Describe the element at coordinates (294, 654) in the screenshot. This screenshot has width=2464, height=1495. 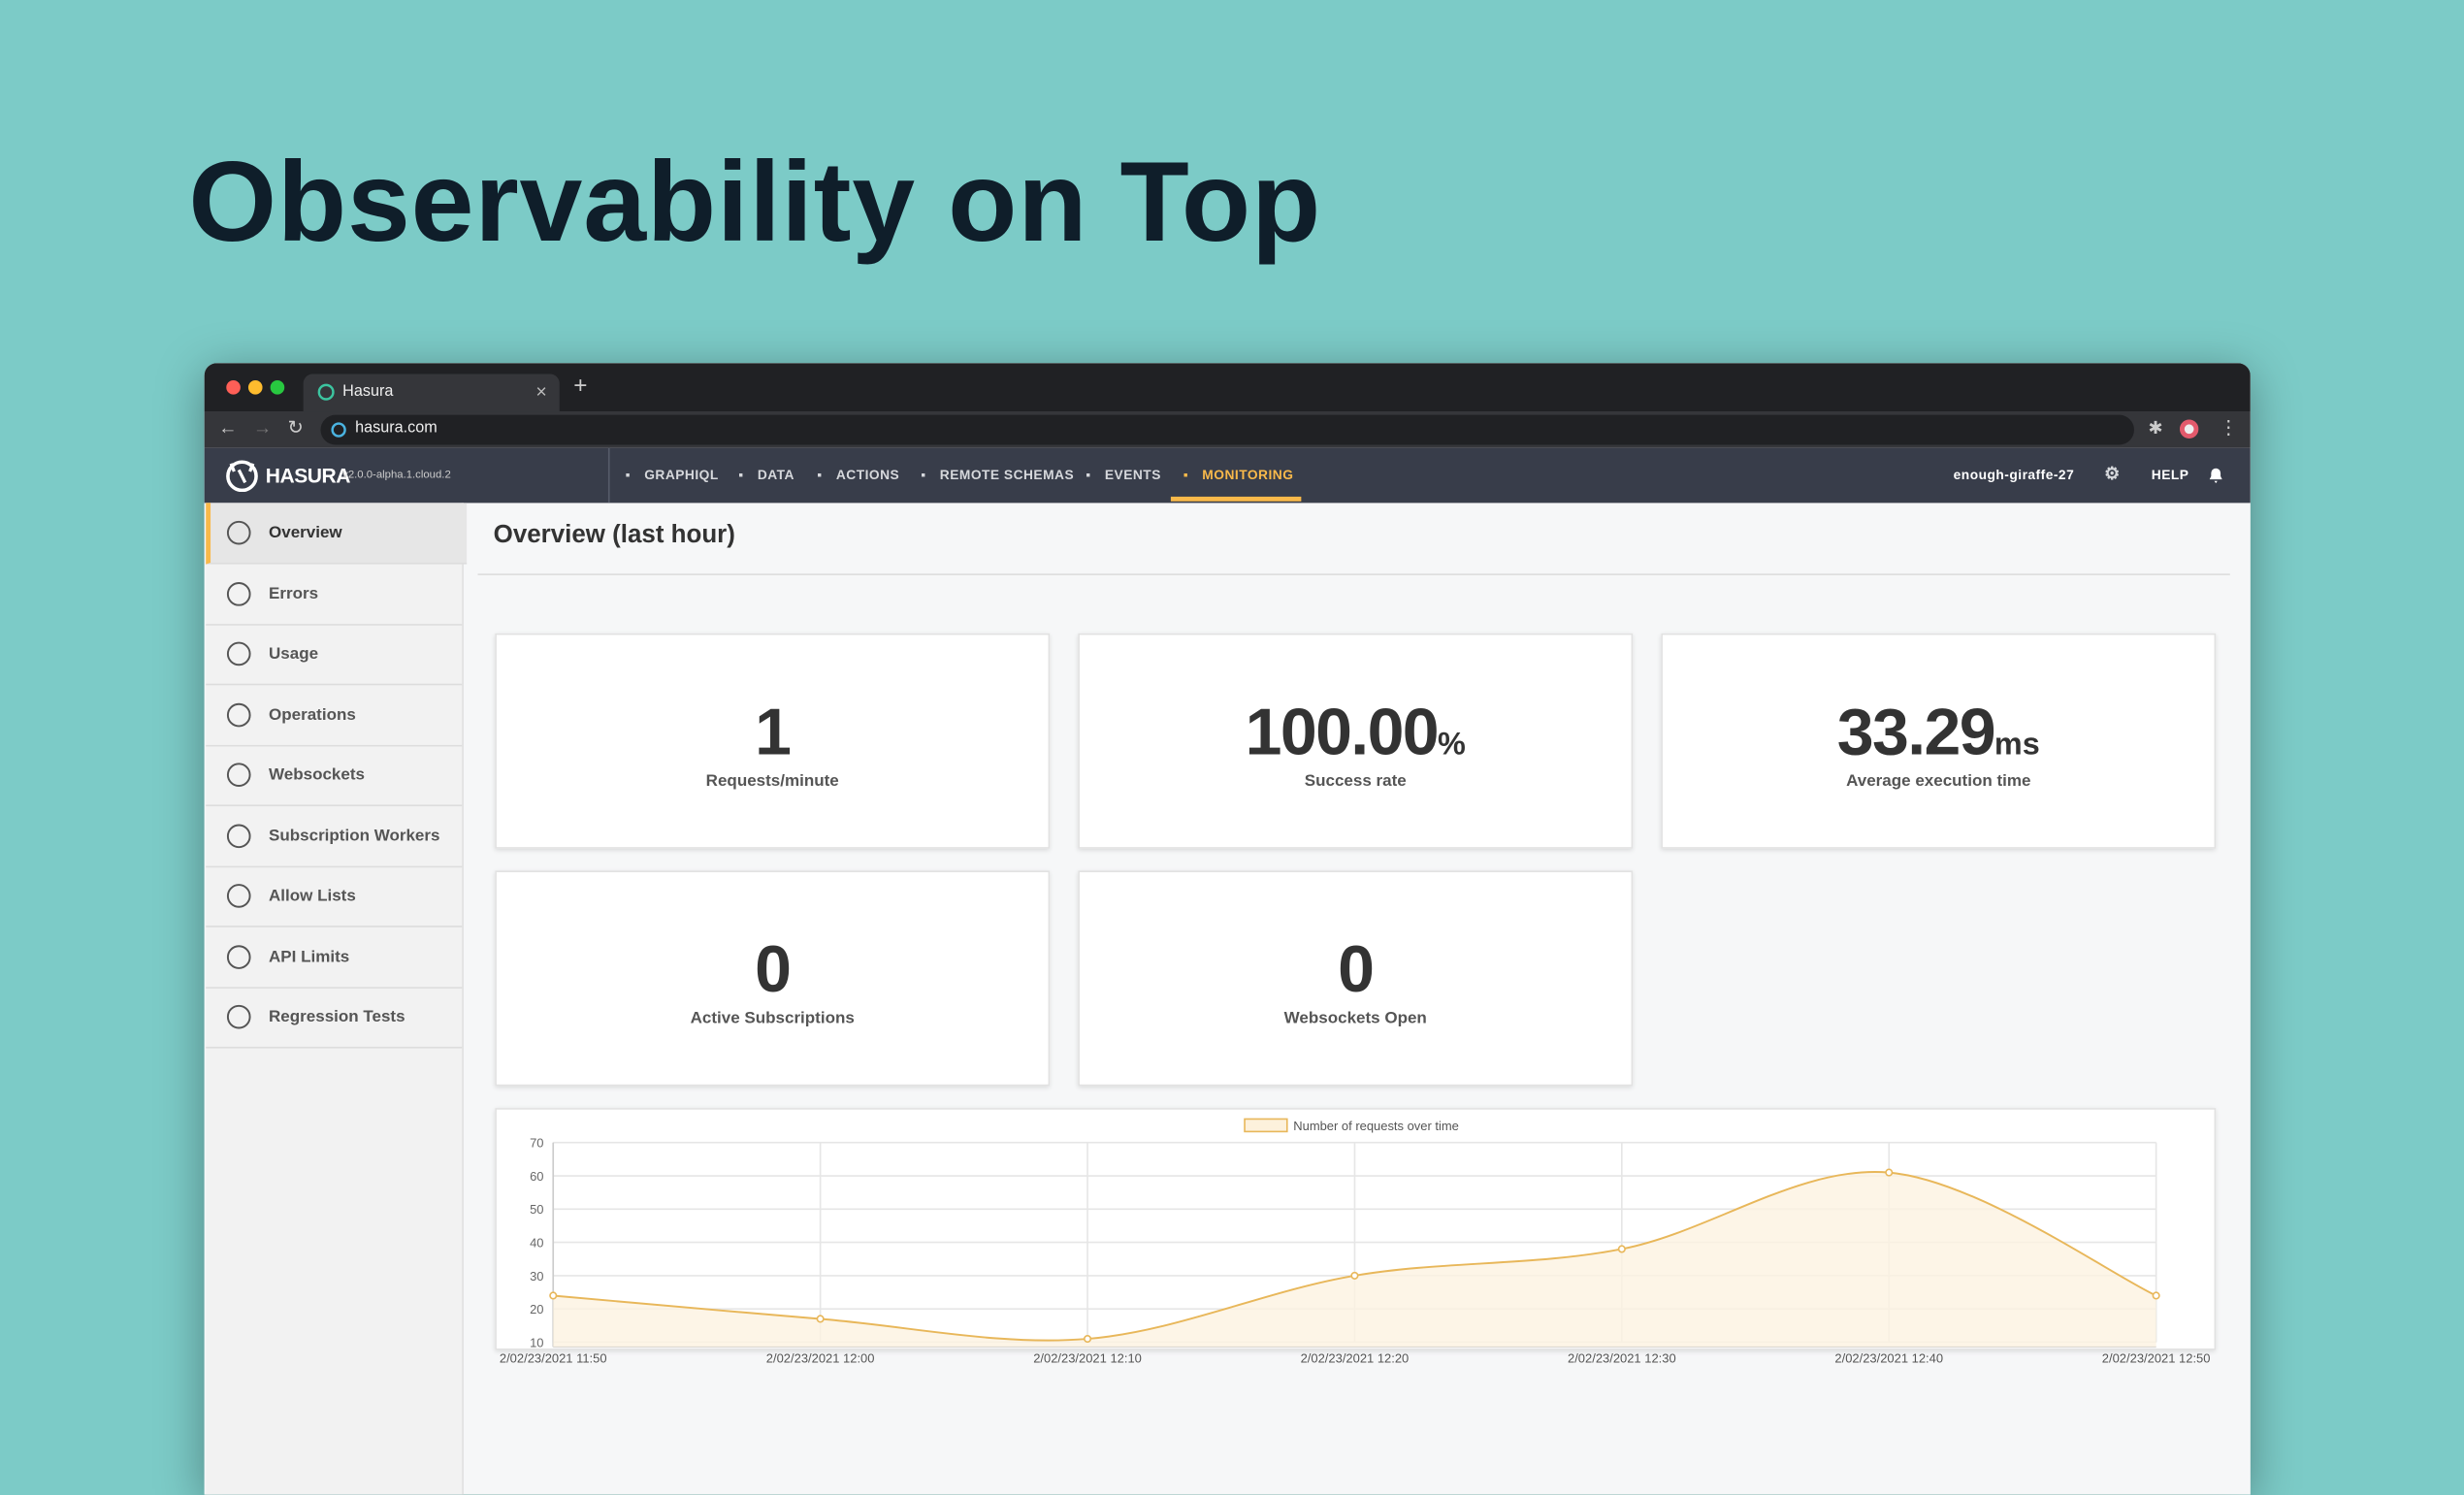
I see `sidebar-label: Usage` at that location.